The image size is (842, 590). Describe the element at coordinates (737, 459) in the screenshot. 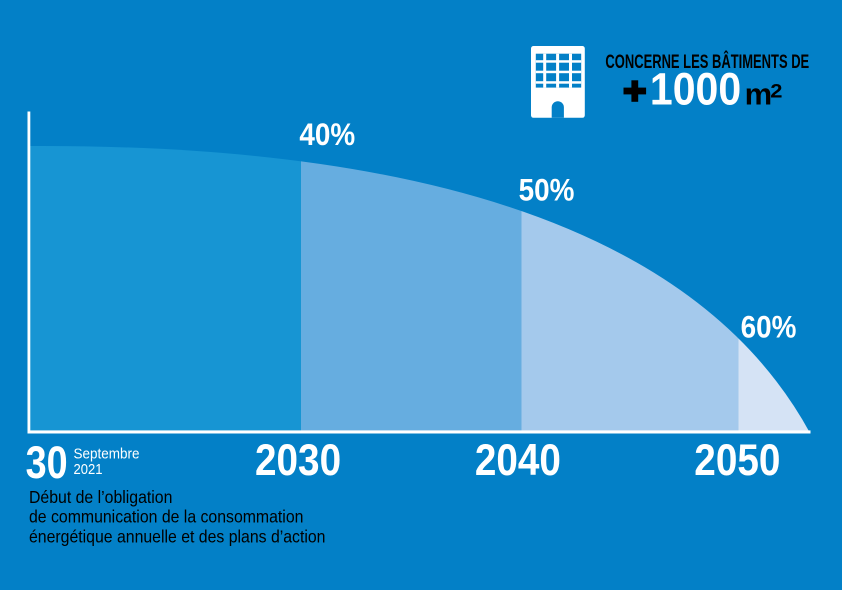

I see `svg-text: 2050` at that location.